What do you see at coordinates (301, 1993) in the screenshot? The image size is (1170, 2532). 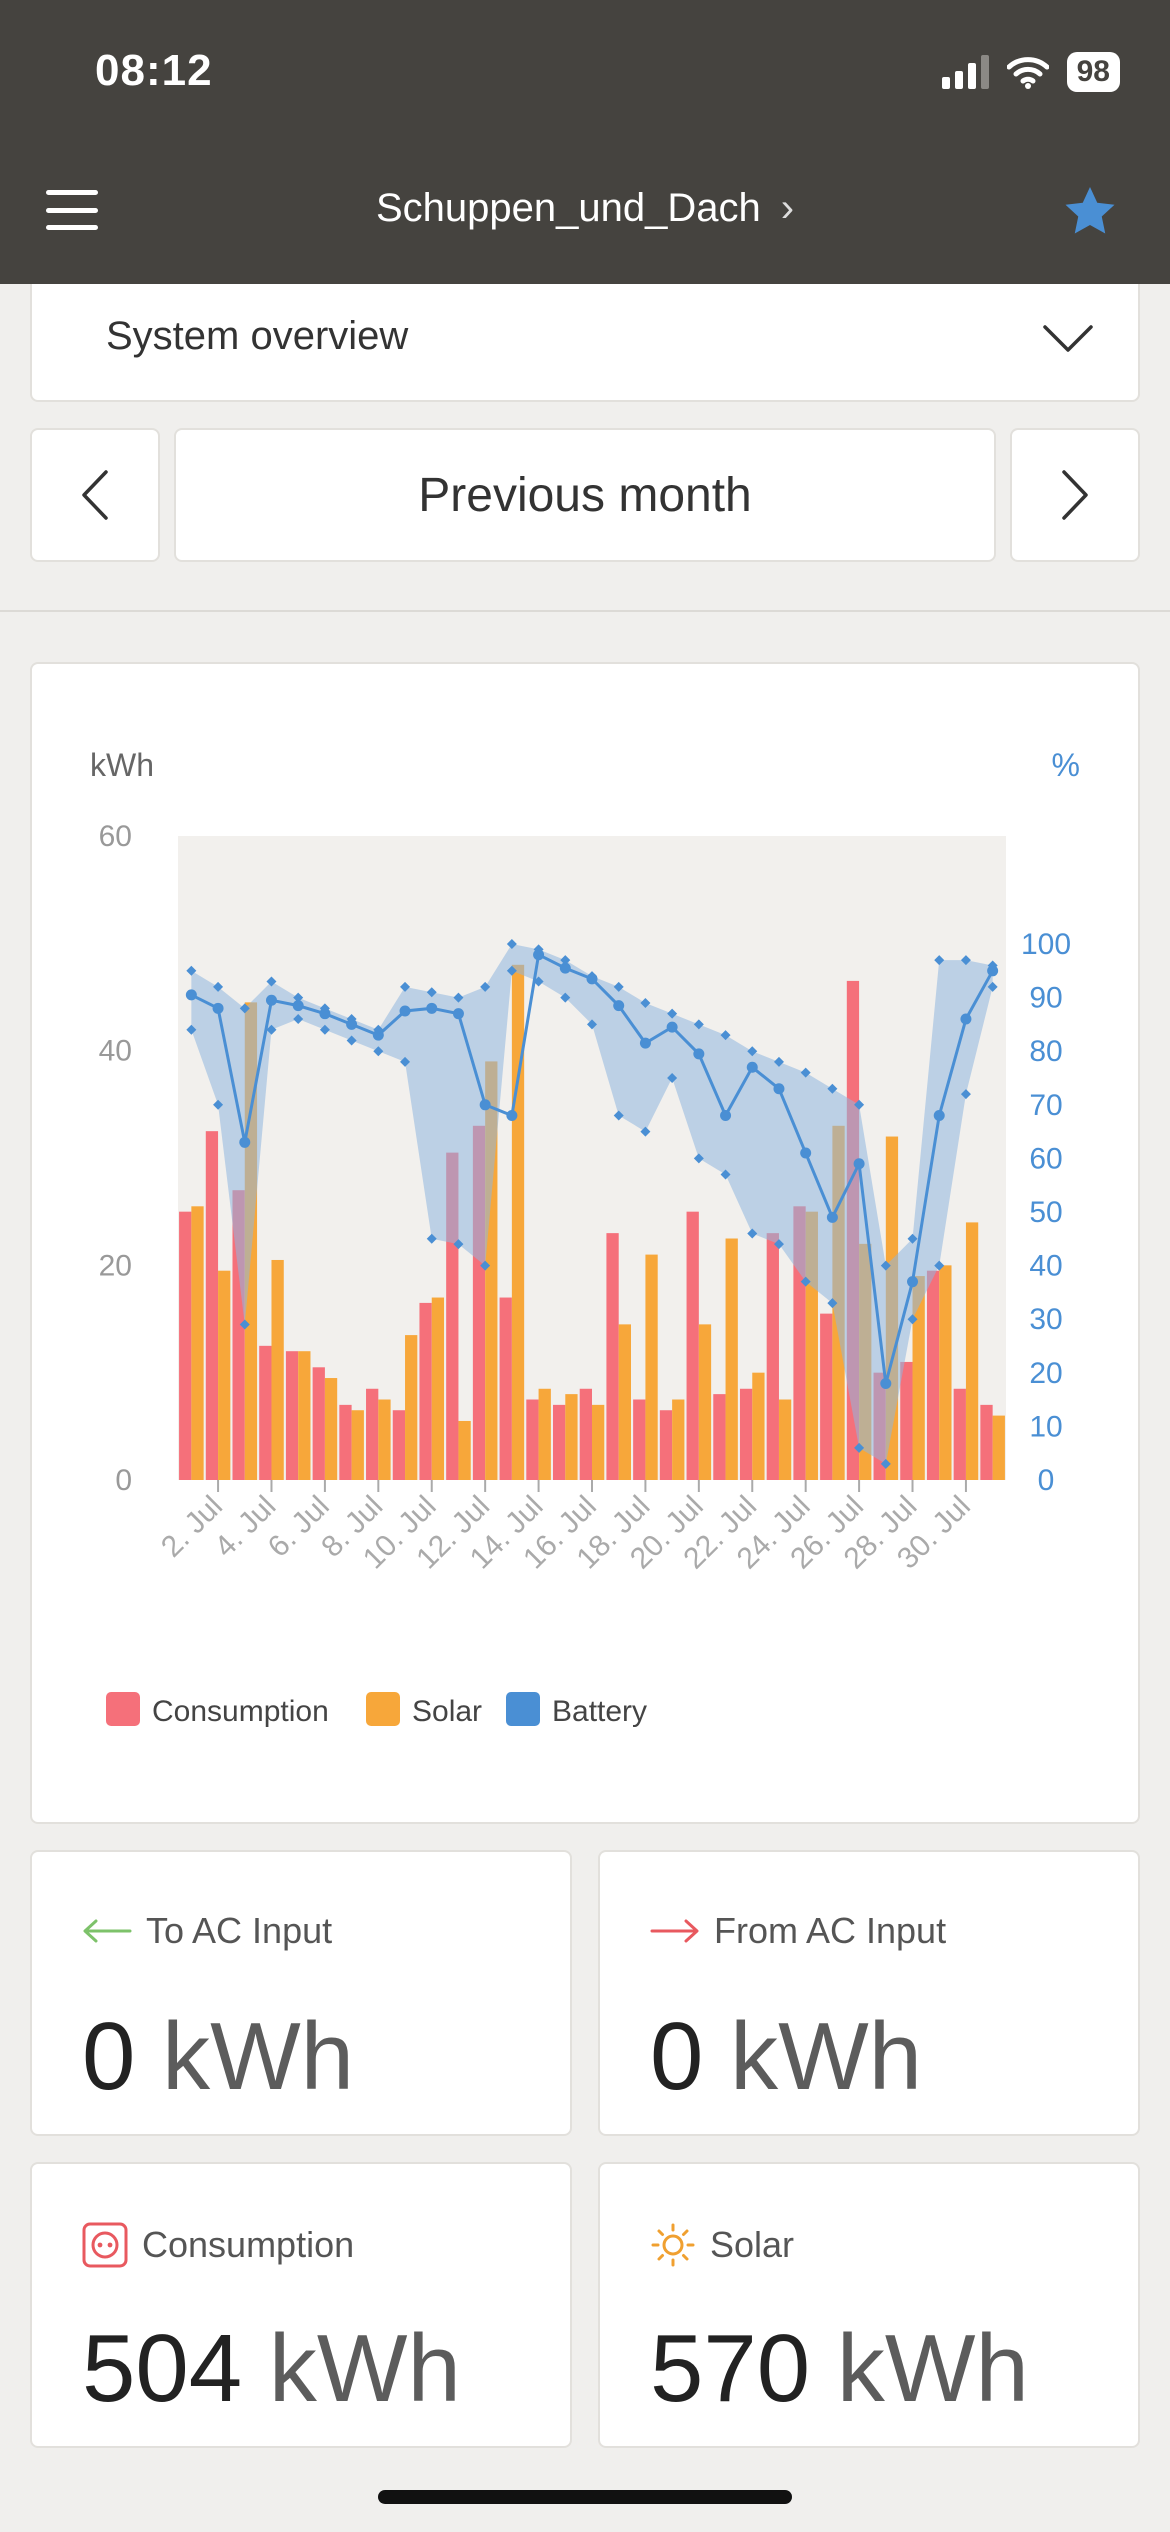 I see `stat-card-to-ac-input: To AC Input 0 kWh` at bounding box center [301, 1993].